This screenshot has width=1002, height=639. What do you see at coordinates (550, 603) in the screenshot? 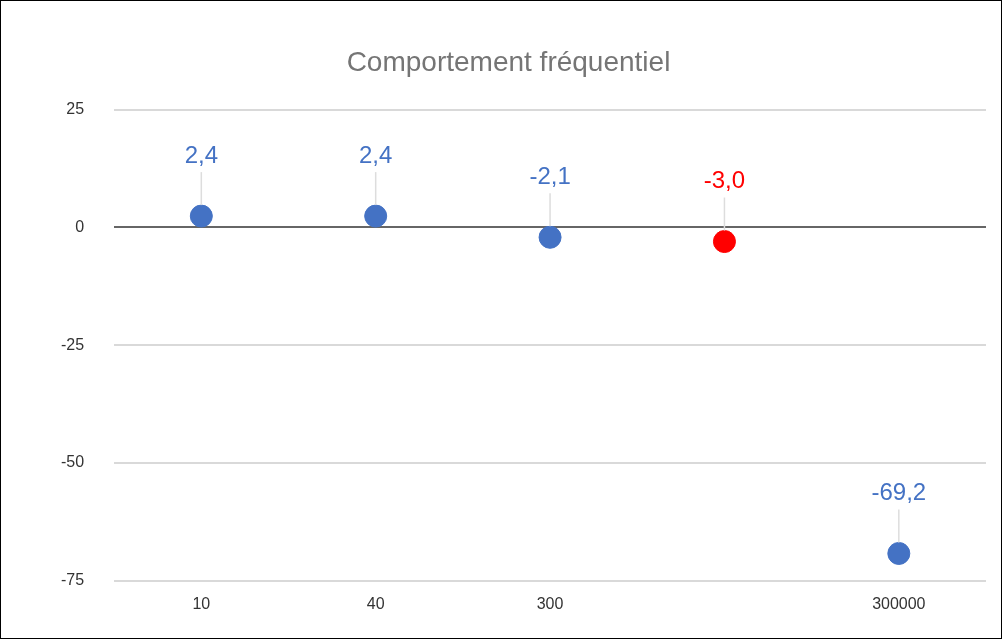
I see `x-tick-label: 300` at bounding box center [550, 603].